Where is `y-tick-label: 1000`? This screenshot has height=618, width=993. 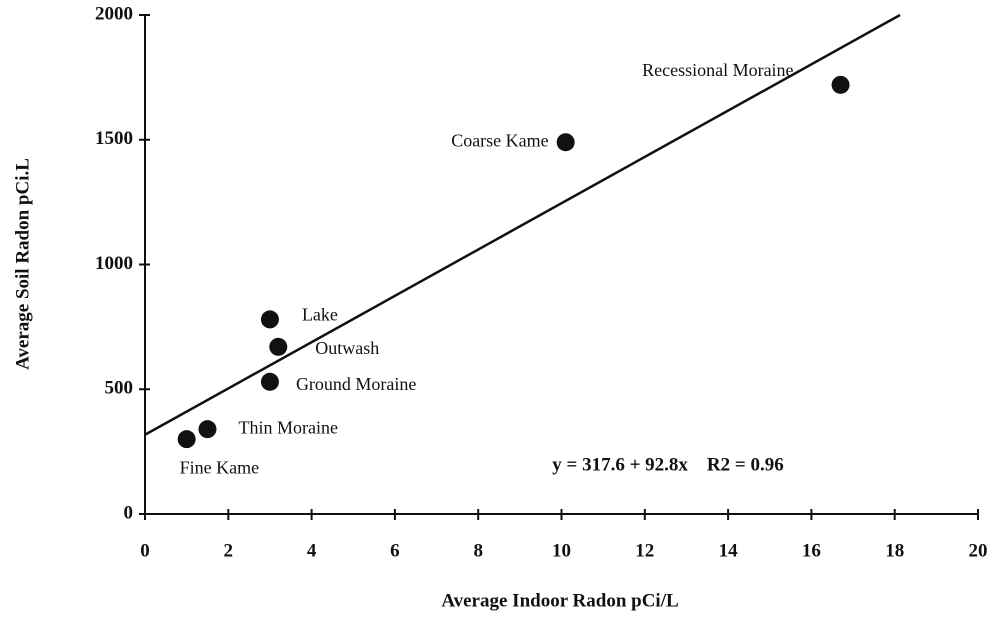
y-tick-label: 1000 is located at coordinates (114, 263).